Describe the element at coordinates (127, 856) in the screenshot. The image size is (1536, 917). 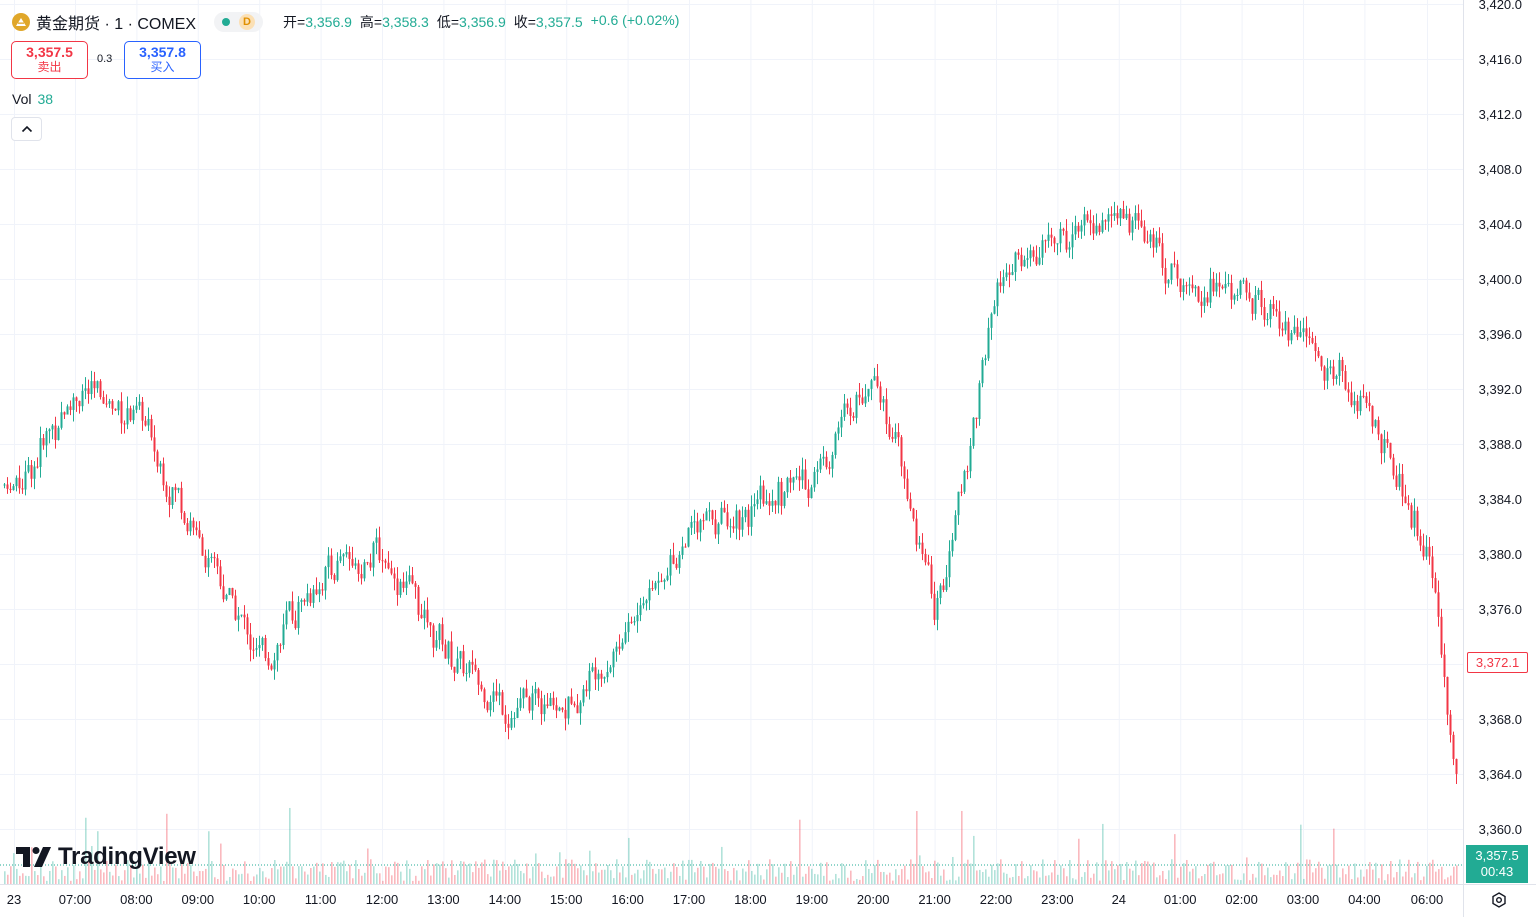
I see `tradingview-logo-text: TradingView` at that location.